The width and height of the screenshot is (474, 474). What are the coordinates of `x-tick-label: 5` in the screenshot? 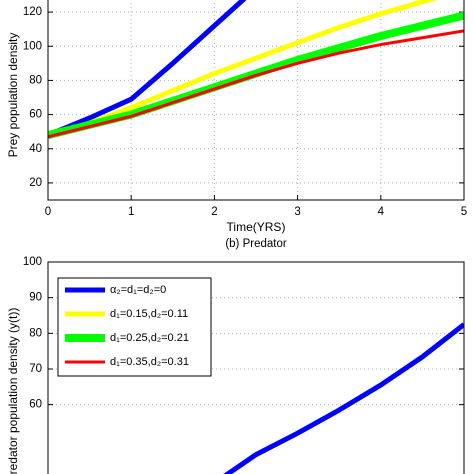 It's located at (464, 212).